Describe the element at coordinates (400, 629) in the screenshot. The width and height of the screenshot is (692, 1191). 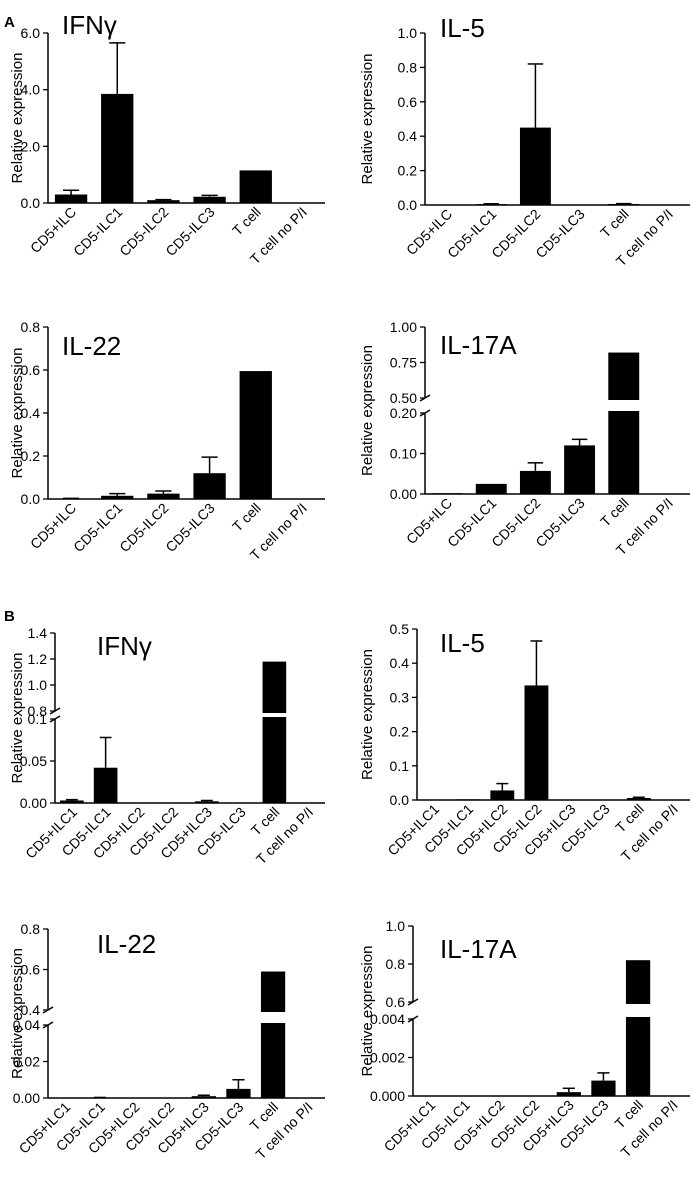
I see `y-tick-label: 0.5` at that location.